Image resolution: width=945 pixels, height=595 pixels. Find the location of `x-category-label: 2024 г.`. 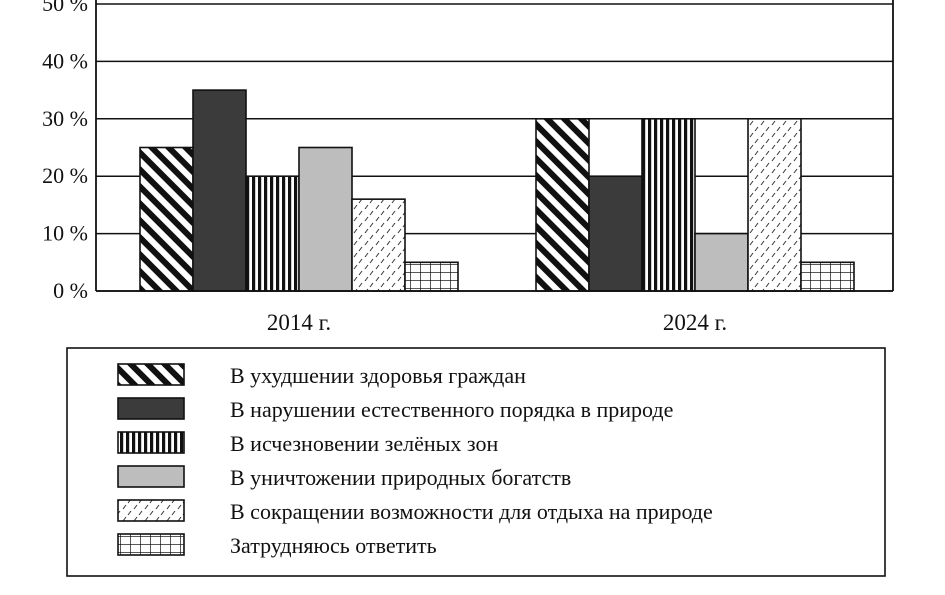

x-category-label: 2024 г. is located at coordinates (695, 322).